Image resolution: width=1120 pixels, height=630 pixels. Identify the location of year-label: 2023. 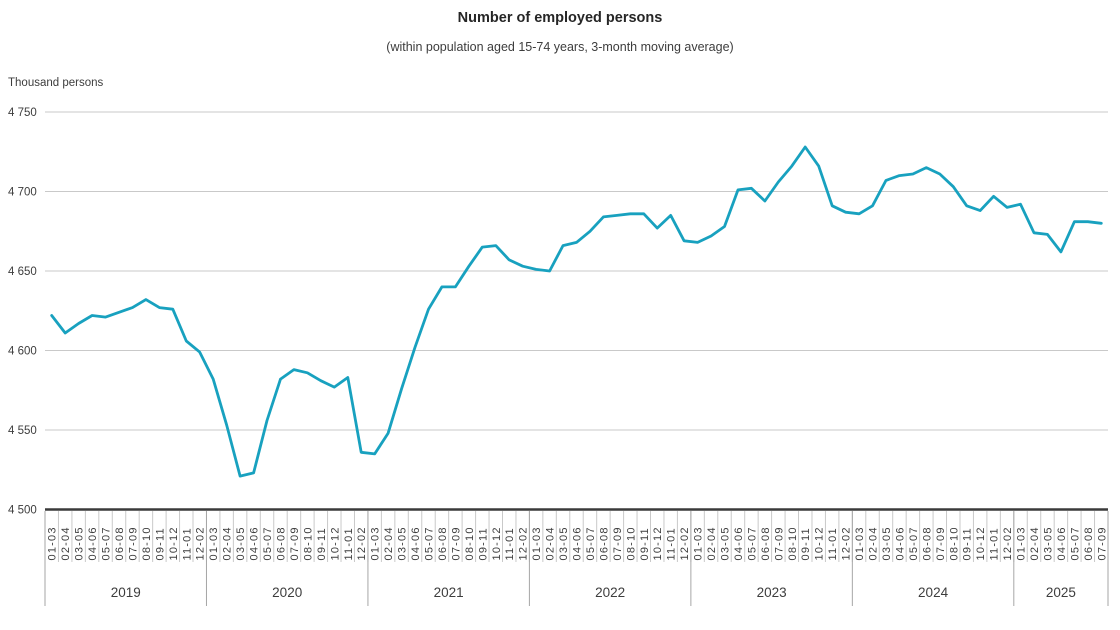
(772, 592).